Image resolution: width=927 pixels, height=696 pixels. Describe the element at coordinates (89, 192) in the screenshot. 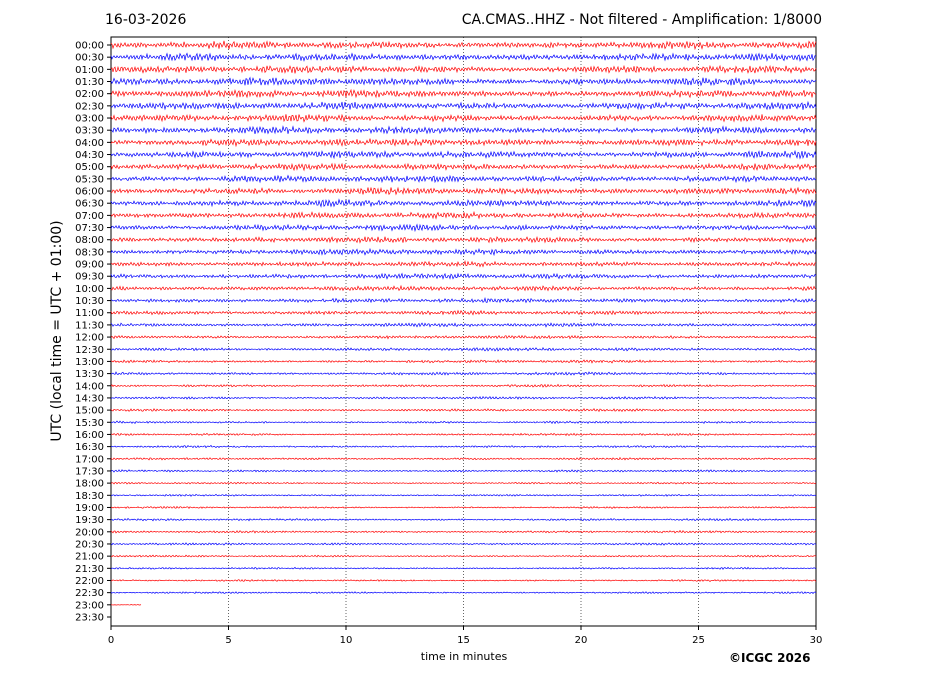

I see `y-tick-label: 06:00` at that location.